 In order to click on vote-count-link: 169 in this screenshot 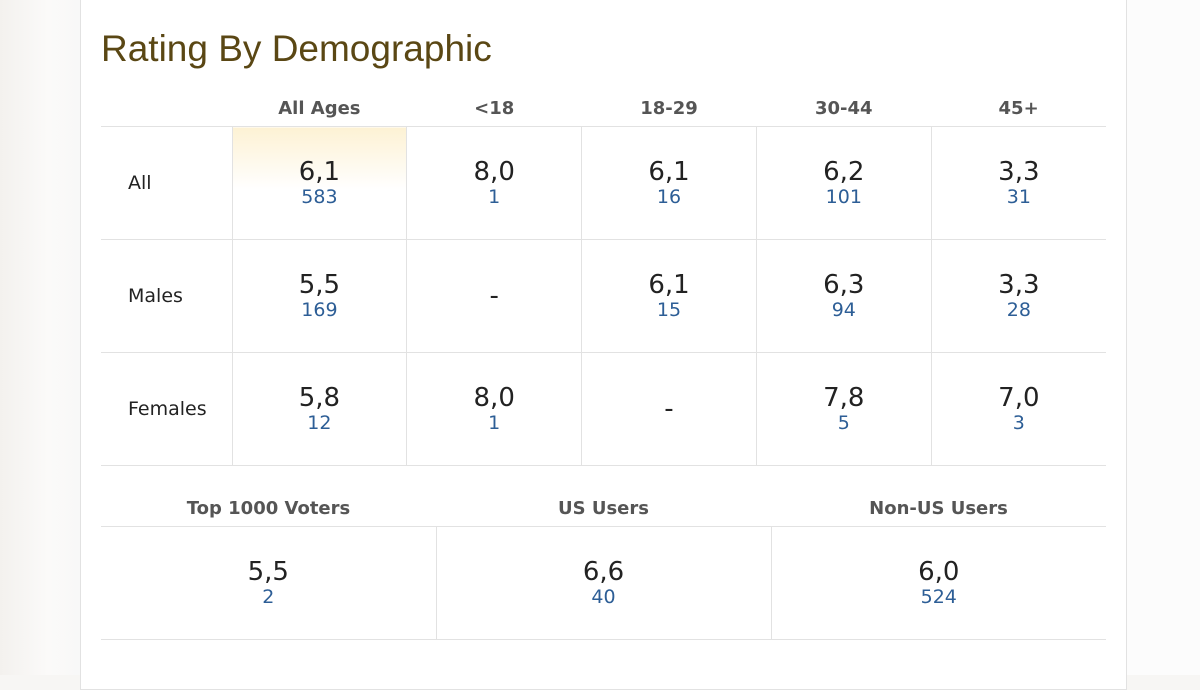, I will do `click(319, 310)`.